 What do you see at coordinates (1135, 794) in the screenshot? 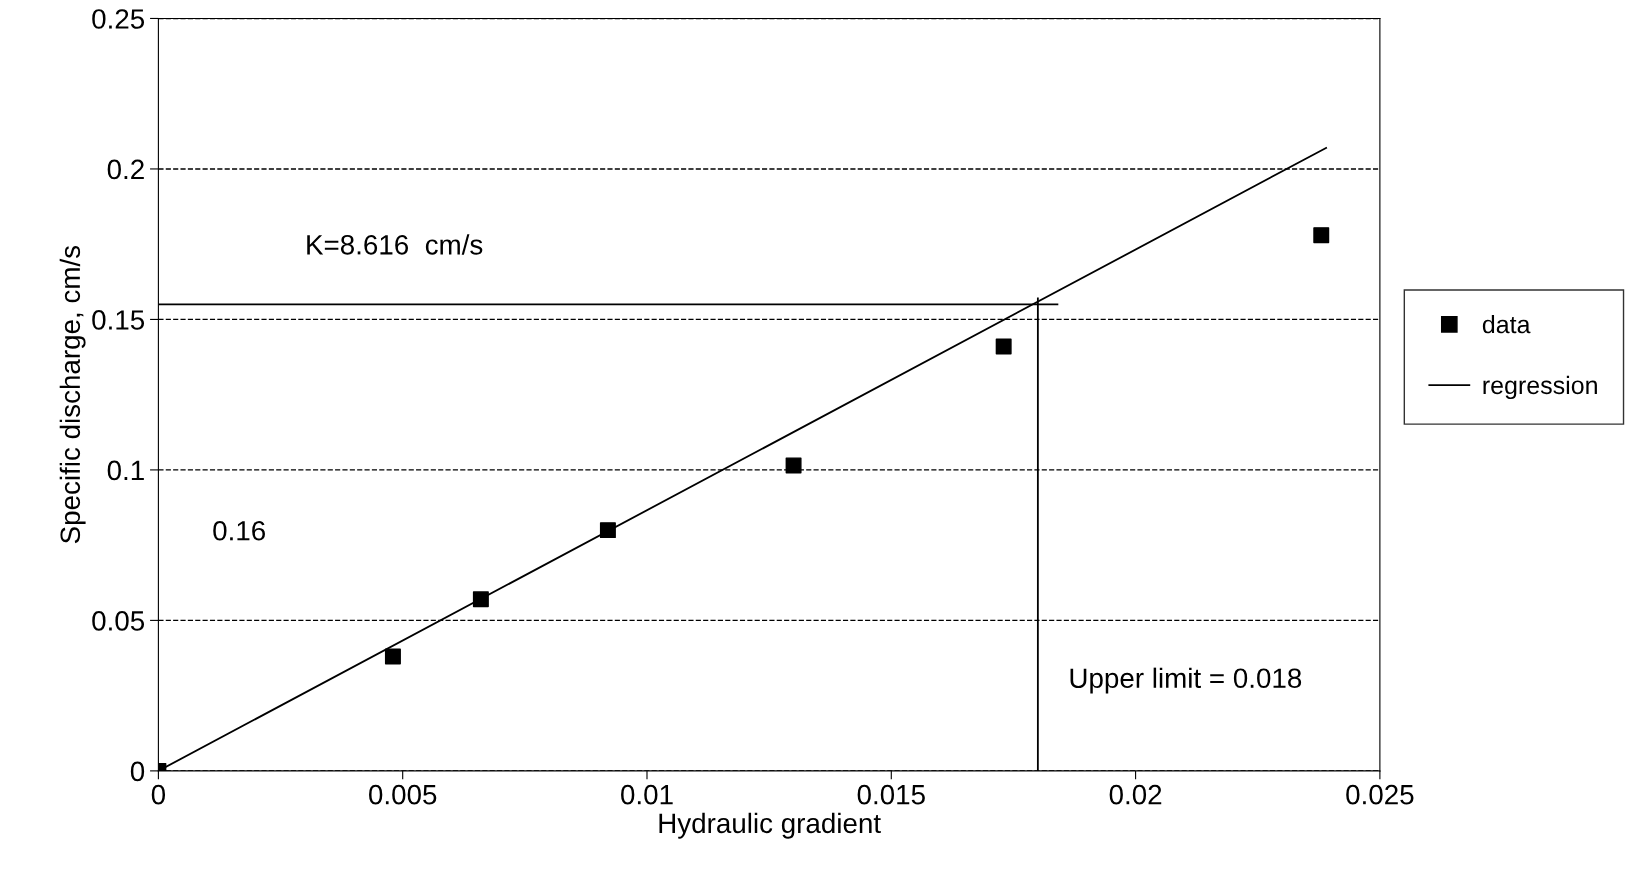
I see `x-tick-label: 0.02` at bounding box center [1135, 794].